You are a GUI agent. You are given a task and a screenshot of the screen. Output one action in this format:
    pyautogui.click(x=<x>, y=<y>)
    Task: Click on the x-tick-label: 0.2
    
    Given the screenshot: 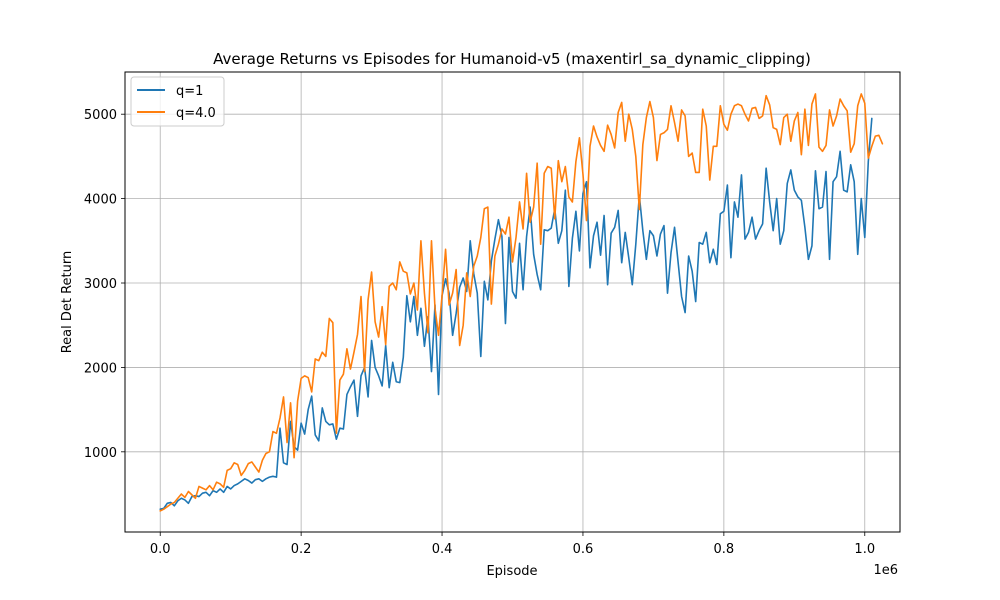 What is the action you would take?
    pyautogui.click(x=301, y=549)
    